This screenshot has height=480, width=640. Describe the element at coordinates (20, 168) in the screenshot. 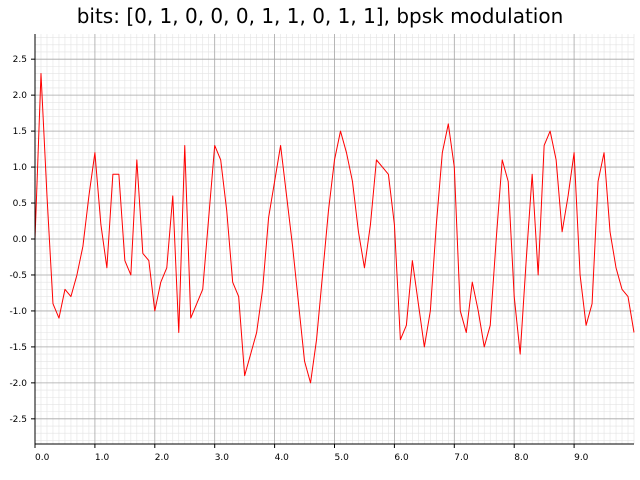

I see `y-tick-label: 1.0` at that location.